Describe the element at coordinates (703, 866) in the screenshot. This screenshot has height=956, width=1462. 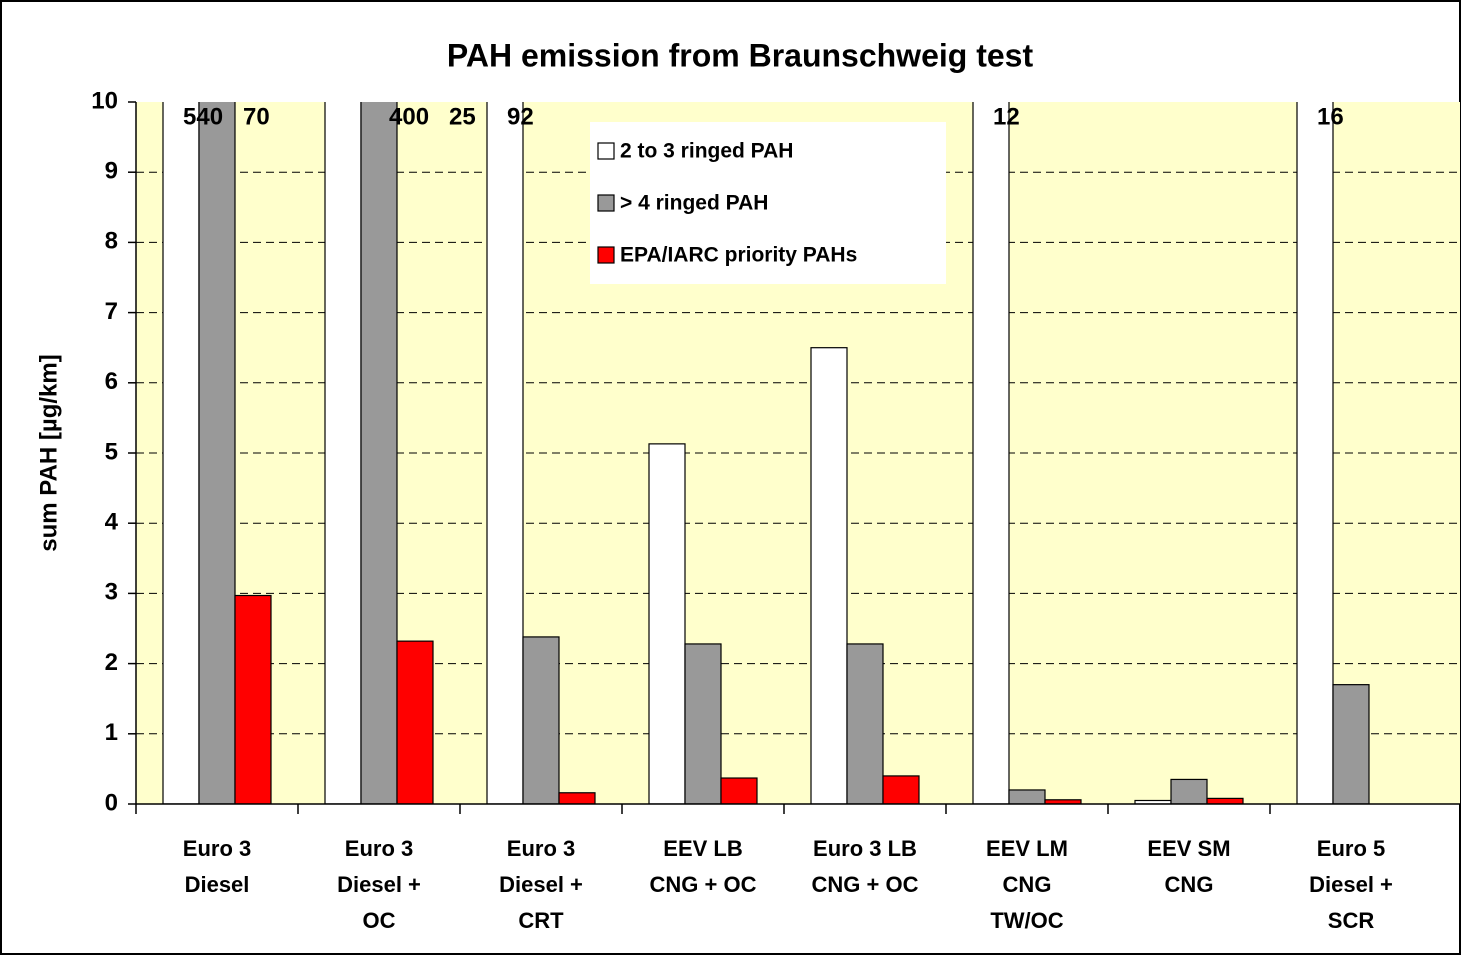
I see `x-tick-label: EEV LB CNG + OC` at that location.